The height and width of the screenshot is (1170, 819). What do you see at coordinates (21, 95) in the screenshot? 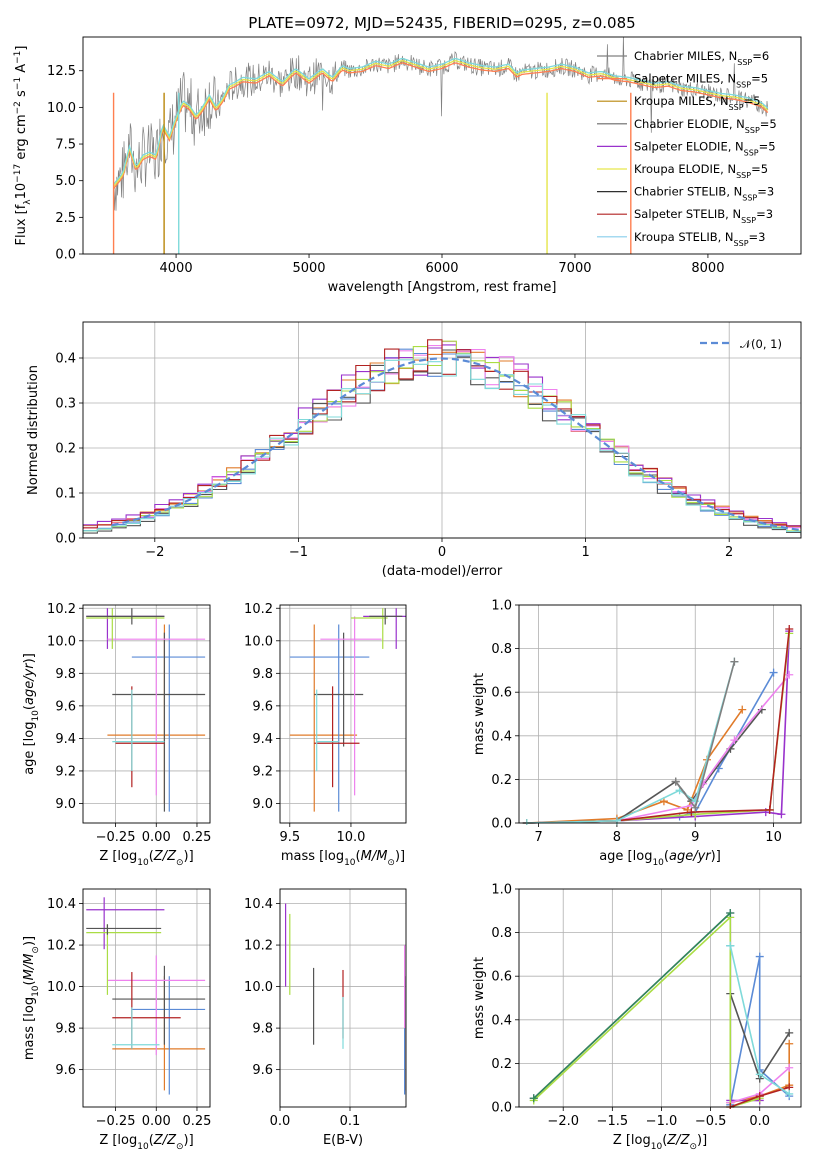
I see `y-axis-label-part: s` at bounding box center [21, 95].